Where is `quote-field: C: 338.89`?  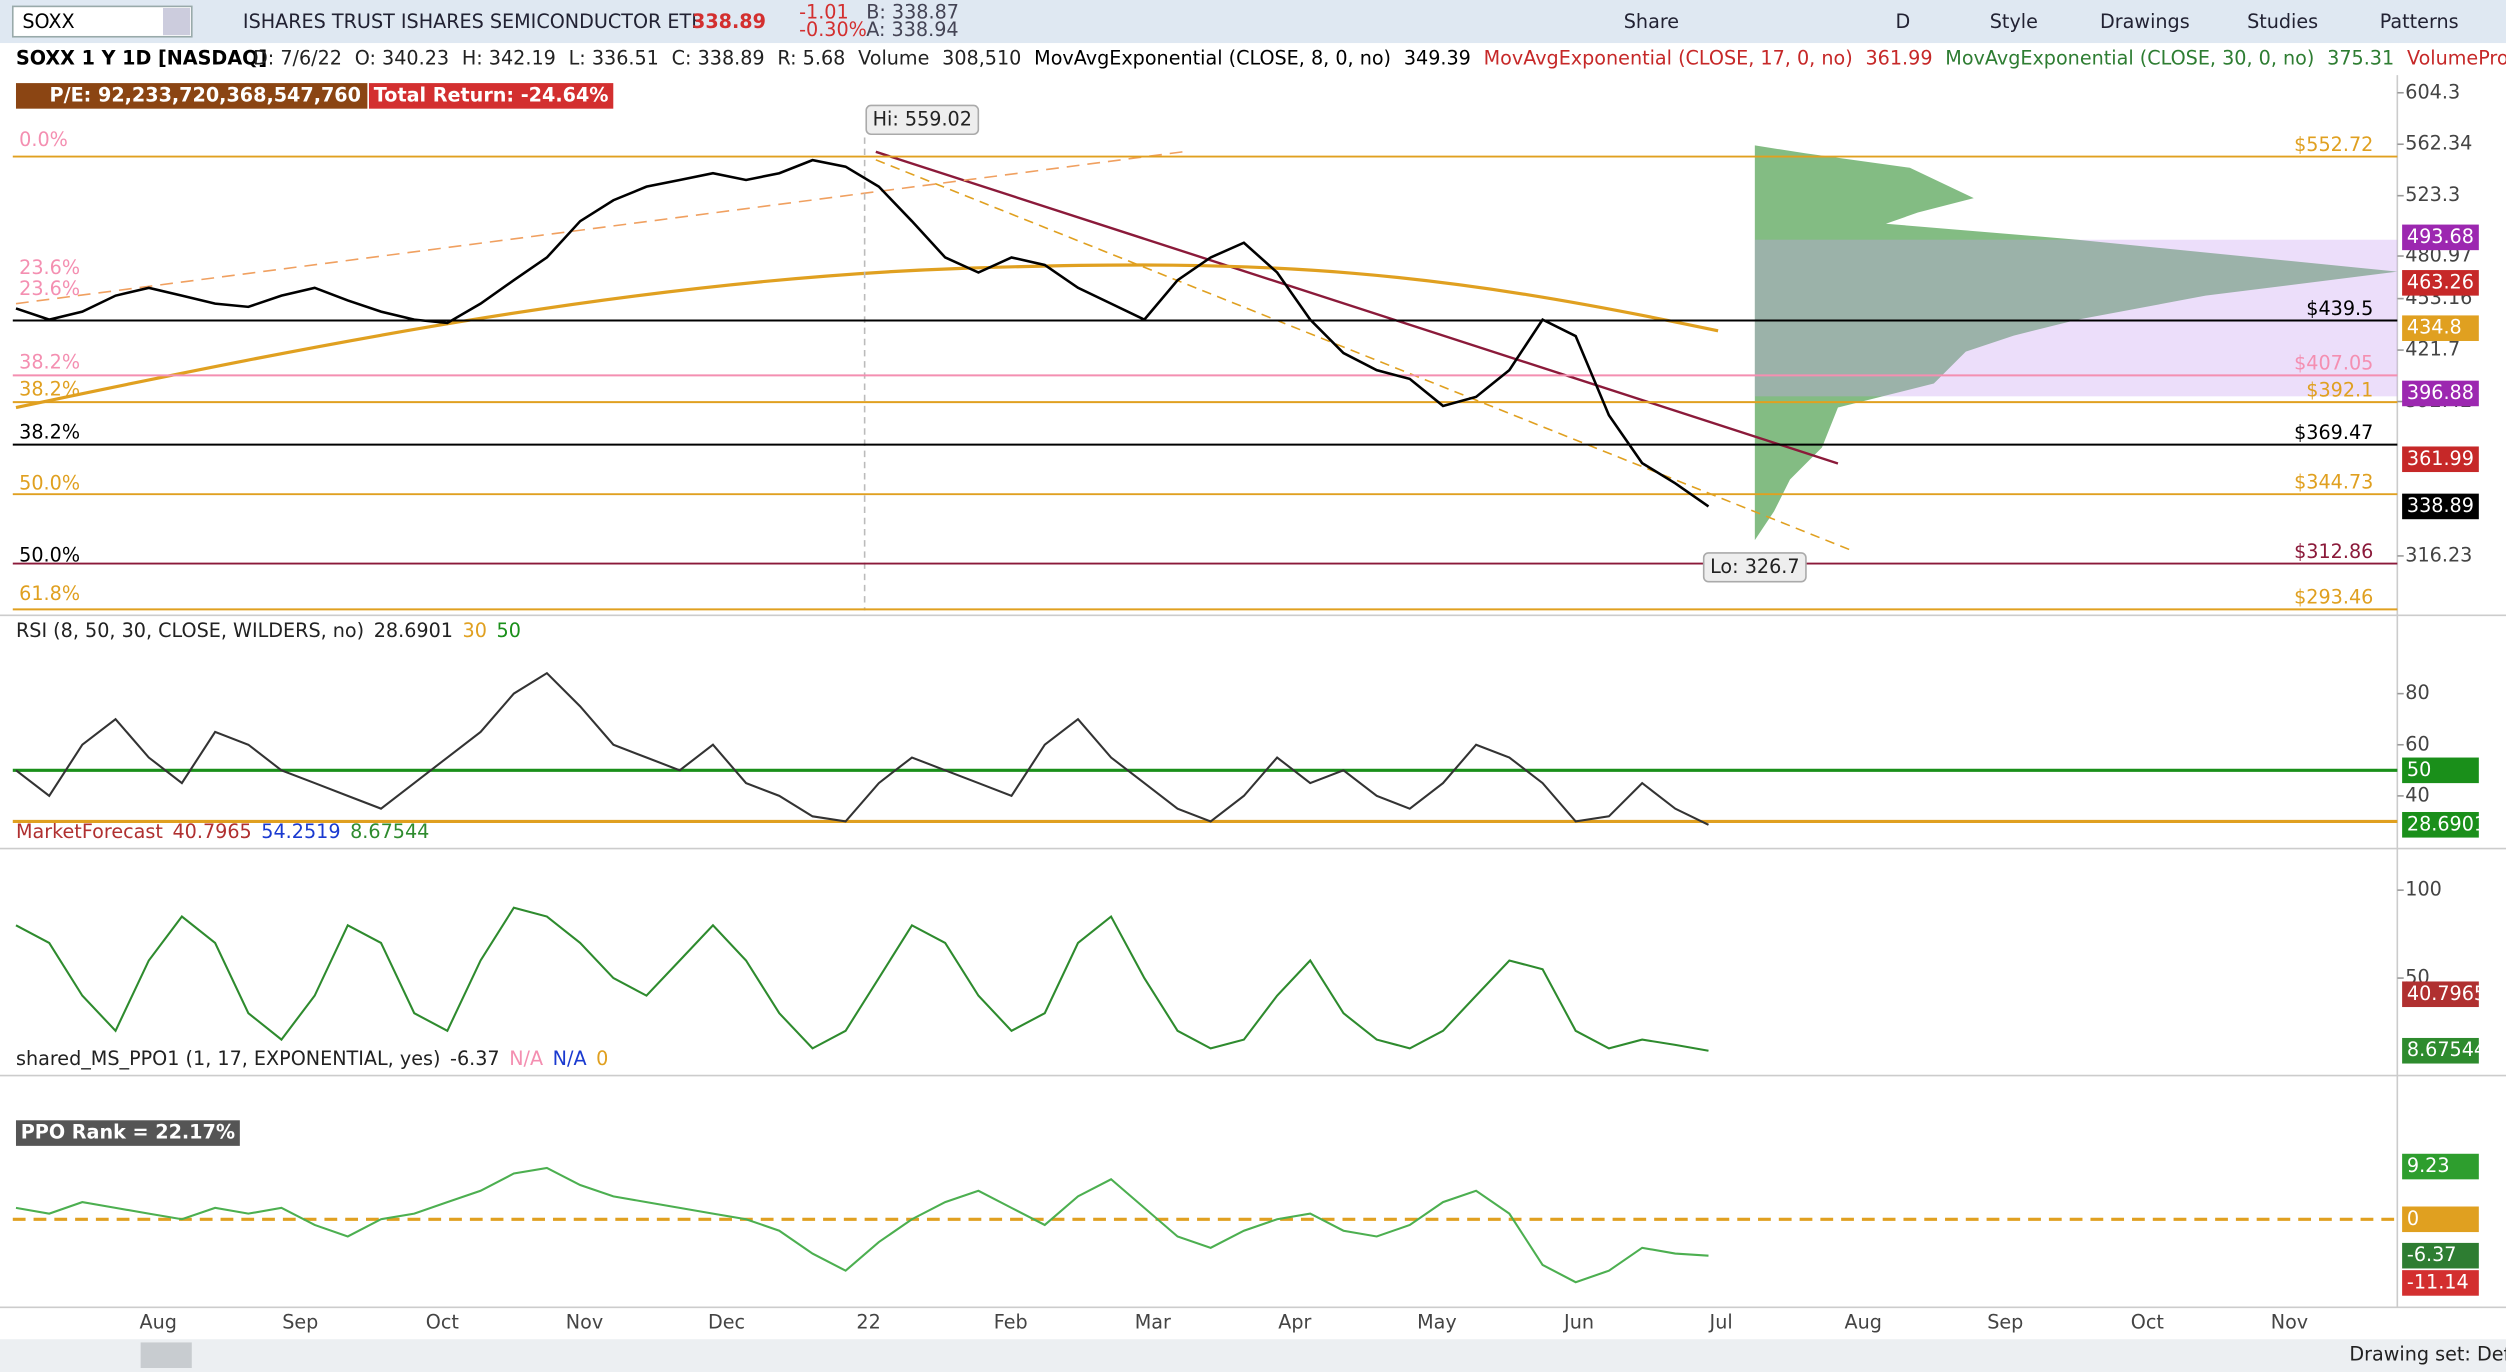 quote-field: C: 338.89 is located at coordinates (718, 58).